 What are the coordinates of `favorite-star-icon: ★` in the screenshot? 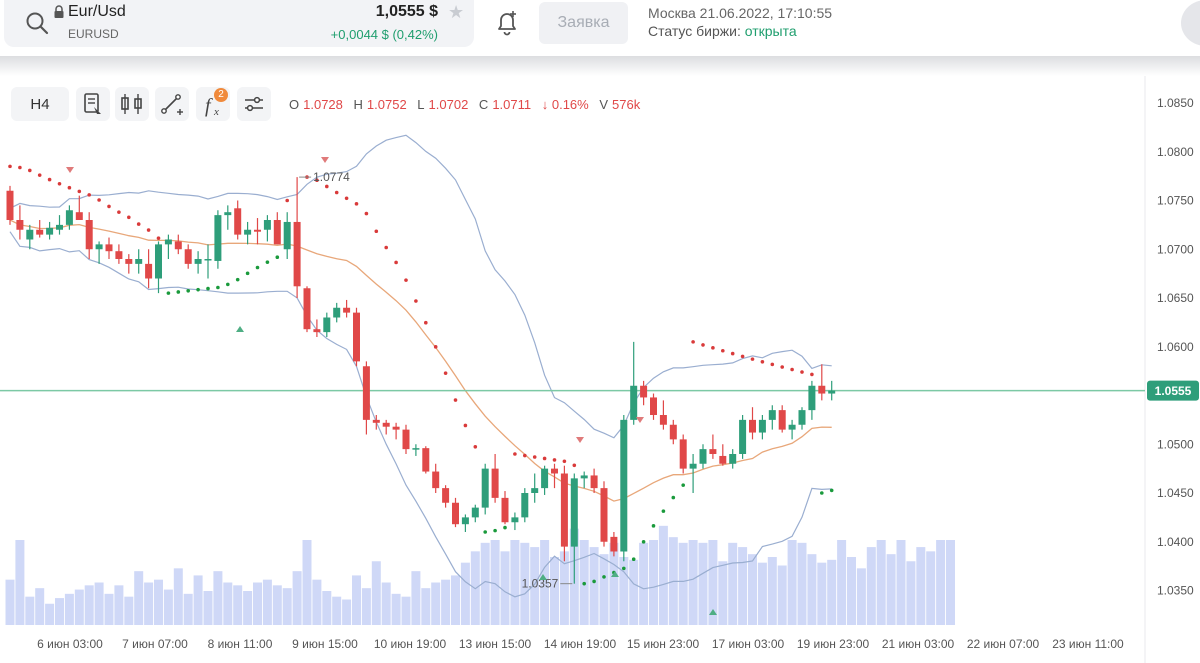 It's located at (456, 12).